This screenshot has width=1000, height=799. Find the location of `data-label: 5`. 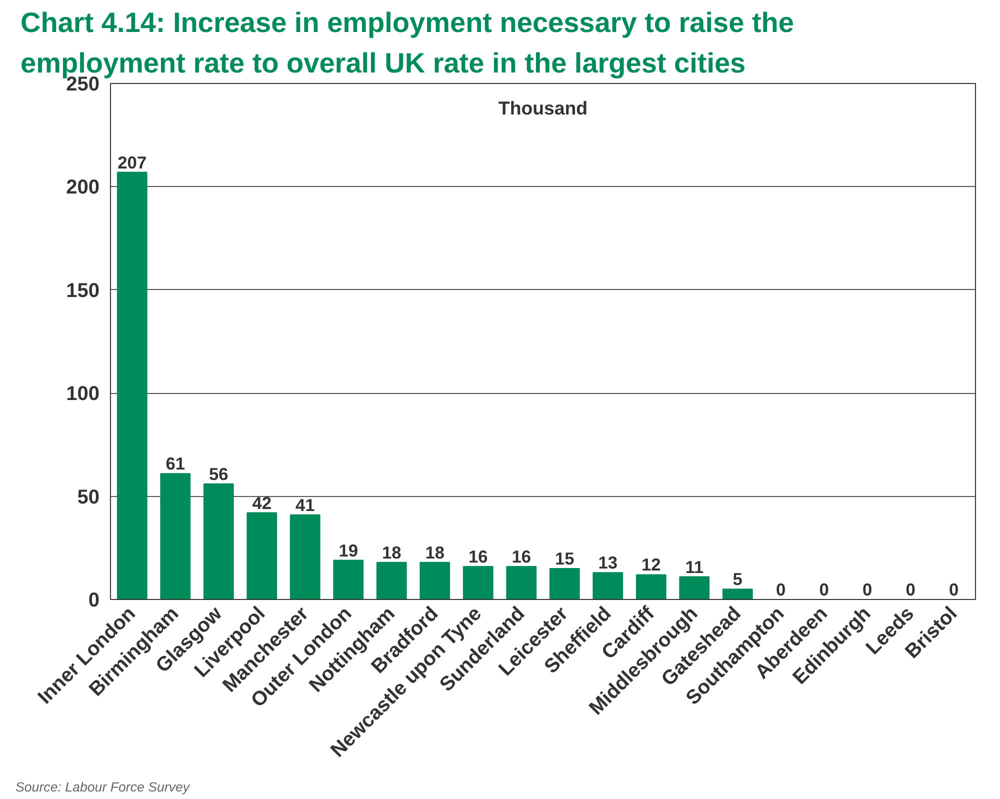

data-label: 5 is located at coordinates (737, 579).